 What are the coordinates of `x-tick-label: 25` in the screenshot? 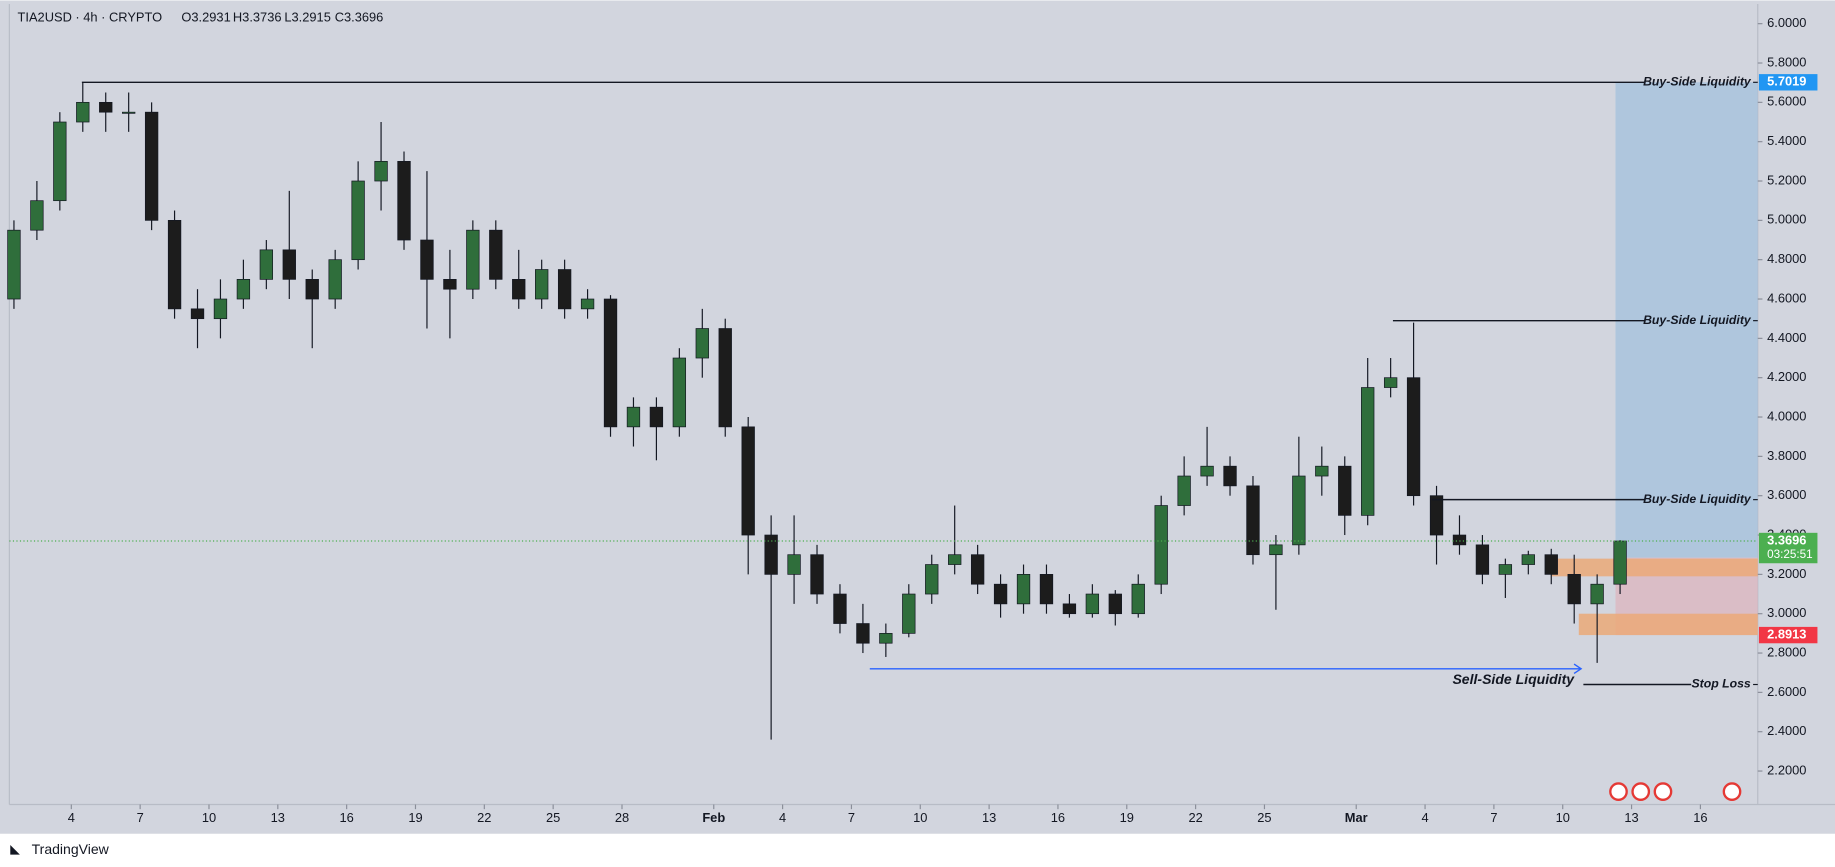 It's located at (1264, 817).